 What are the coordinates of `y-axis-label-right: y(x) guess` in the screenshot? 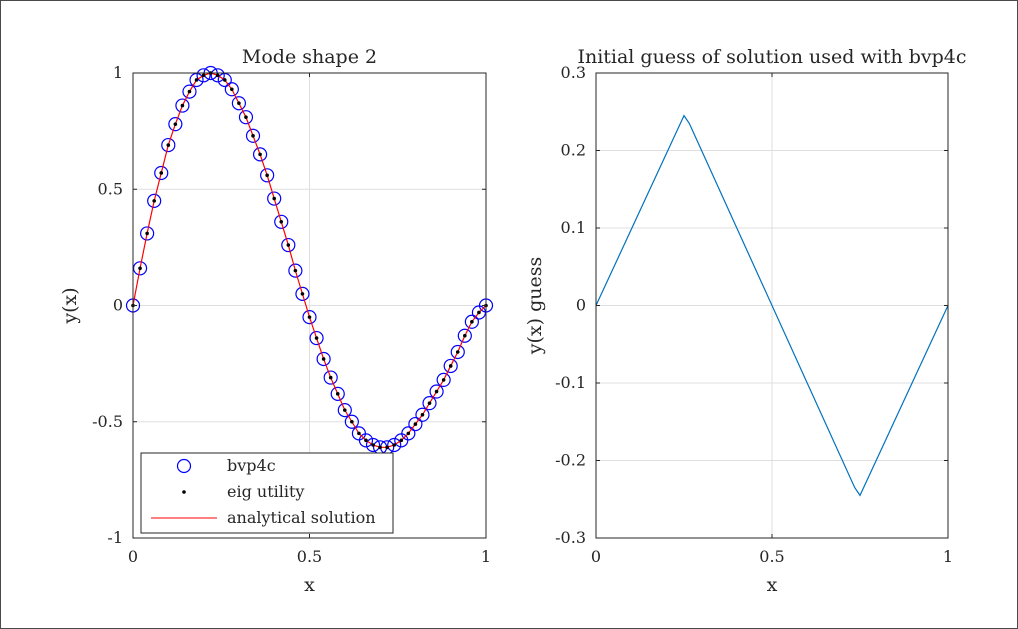 It's located at (535, 306).